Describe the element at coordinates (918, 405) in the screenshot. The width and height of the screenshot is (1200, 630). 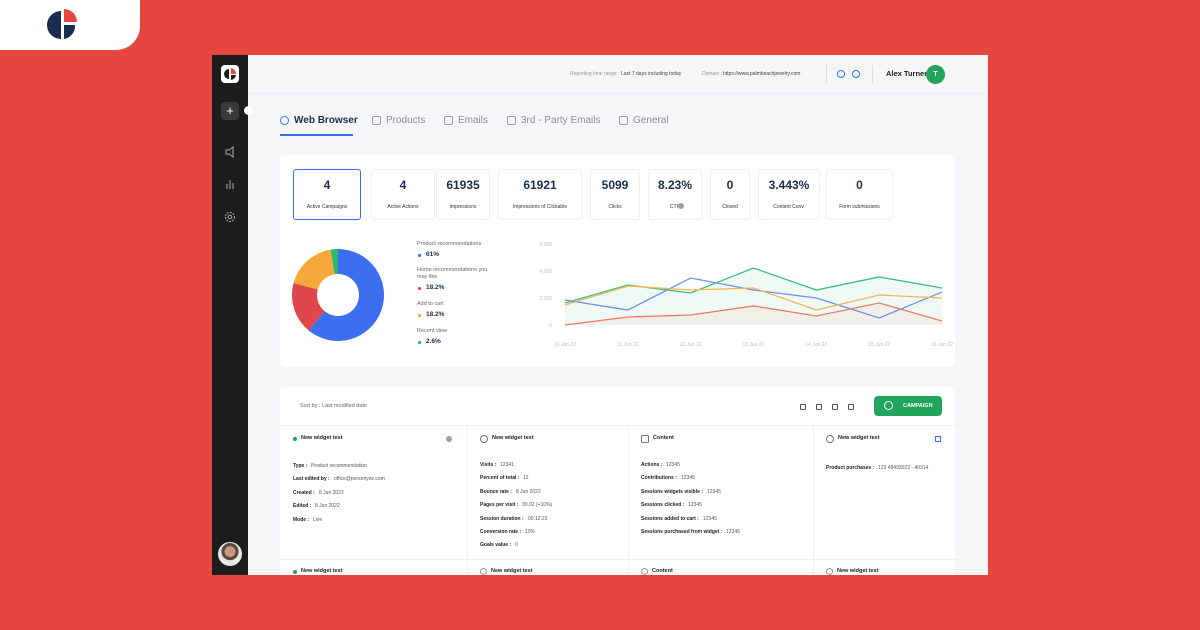
I see `button-label: CAMPAIGN` at that location.